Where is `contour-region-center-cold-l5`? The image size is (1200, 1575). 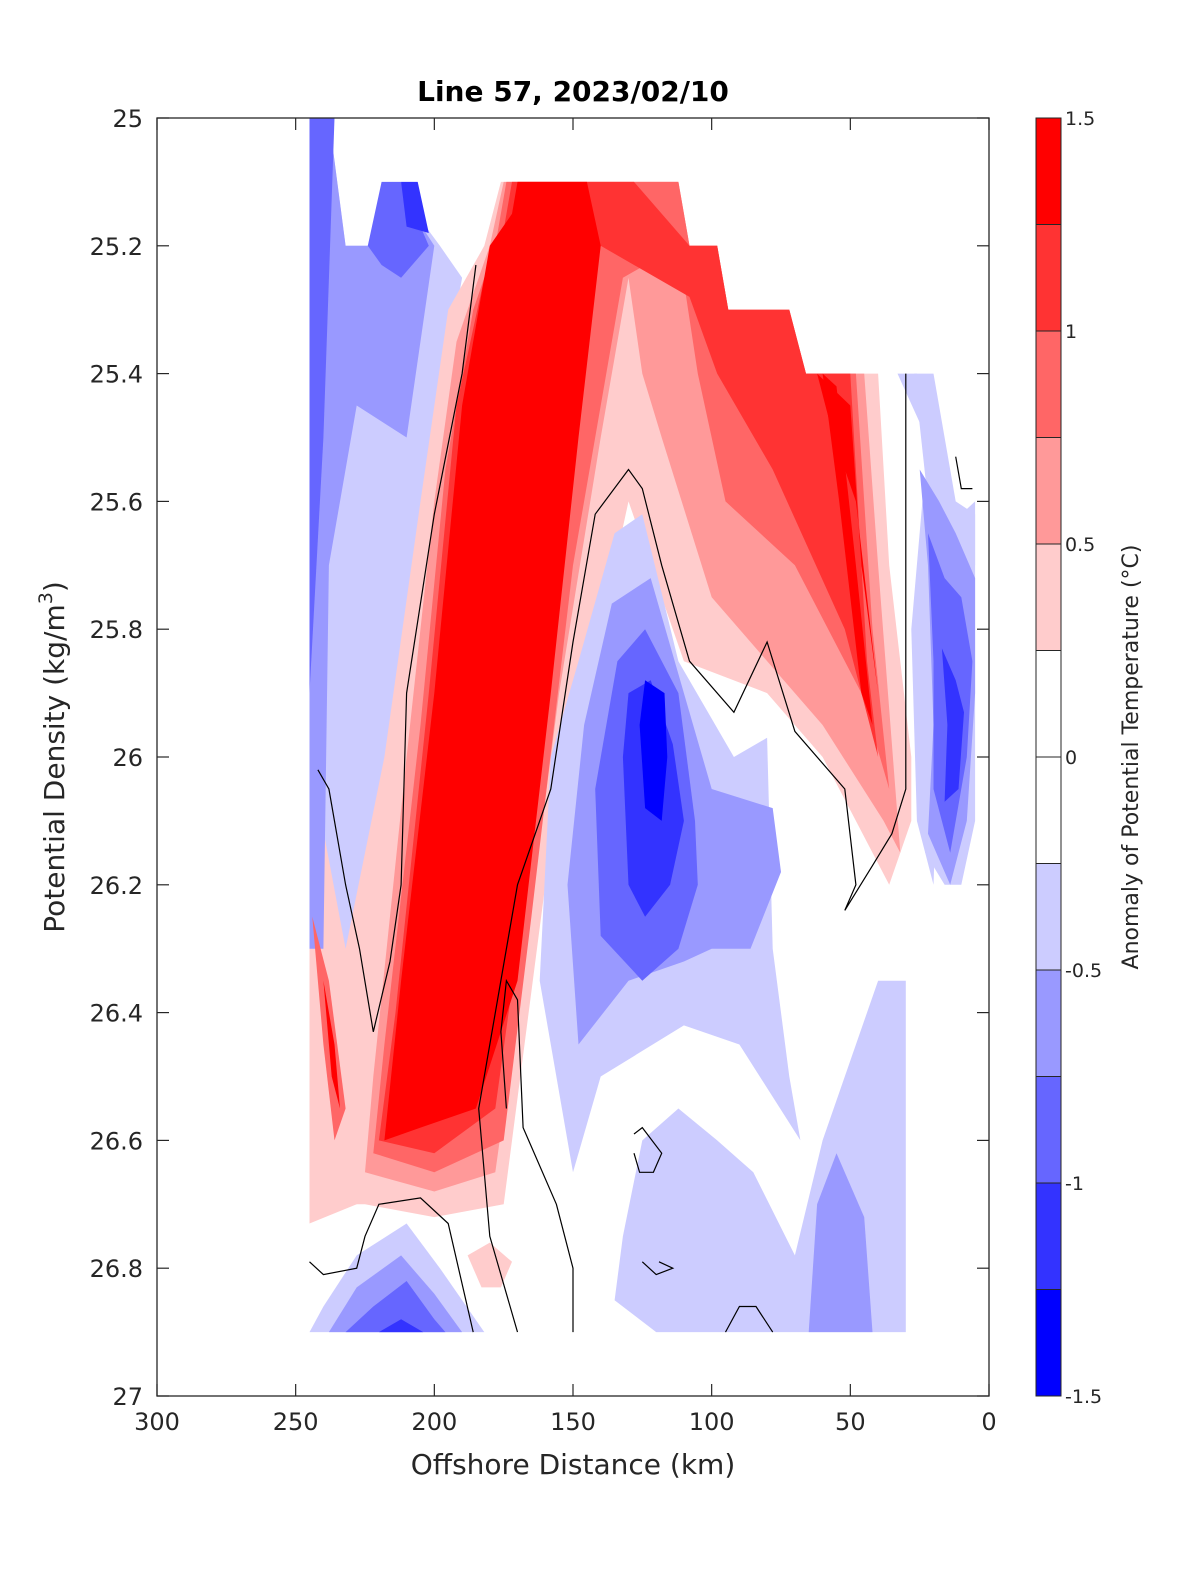 contour-region-center-cold-l5 is located at coordinates (653, 750).